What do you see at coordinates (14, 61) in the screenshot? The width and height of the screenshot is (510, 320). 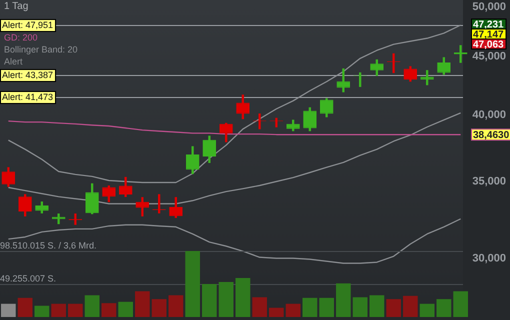 I see `annotation: Alert` at bounding box center [14, 61].